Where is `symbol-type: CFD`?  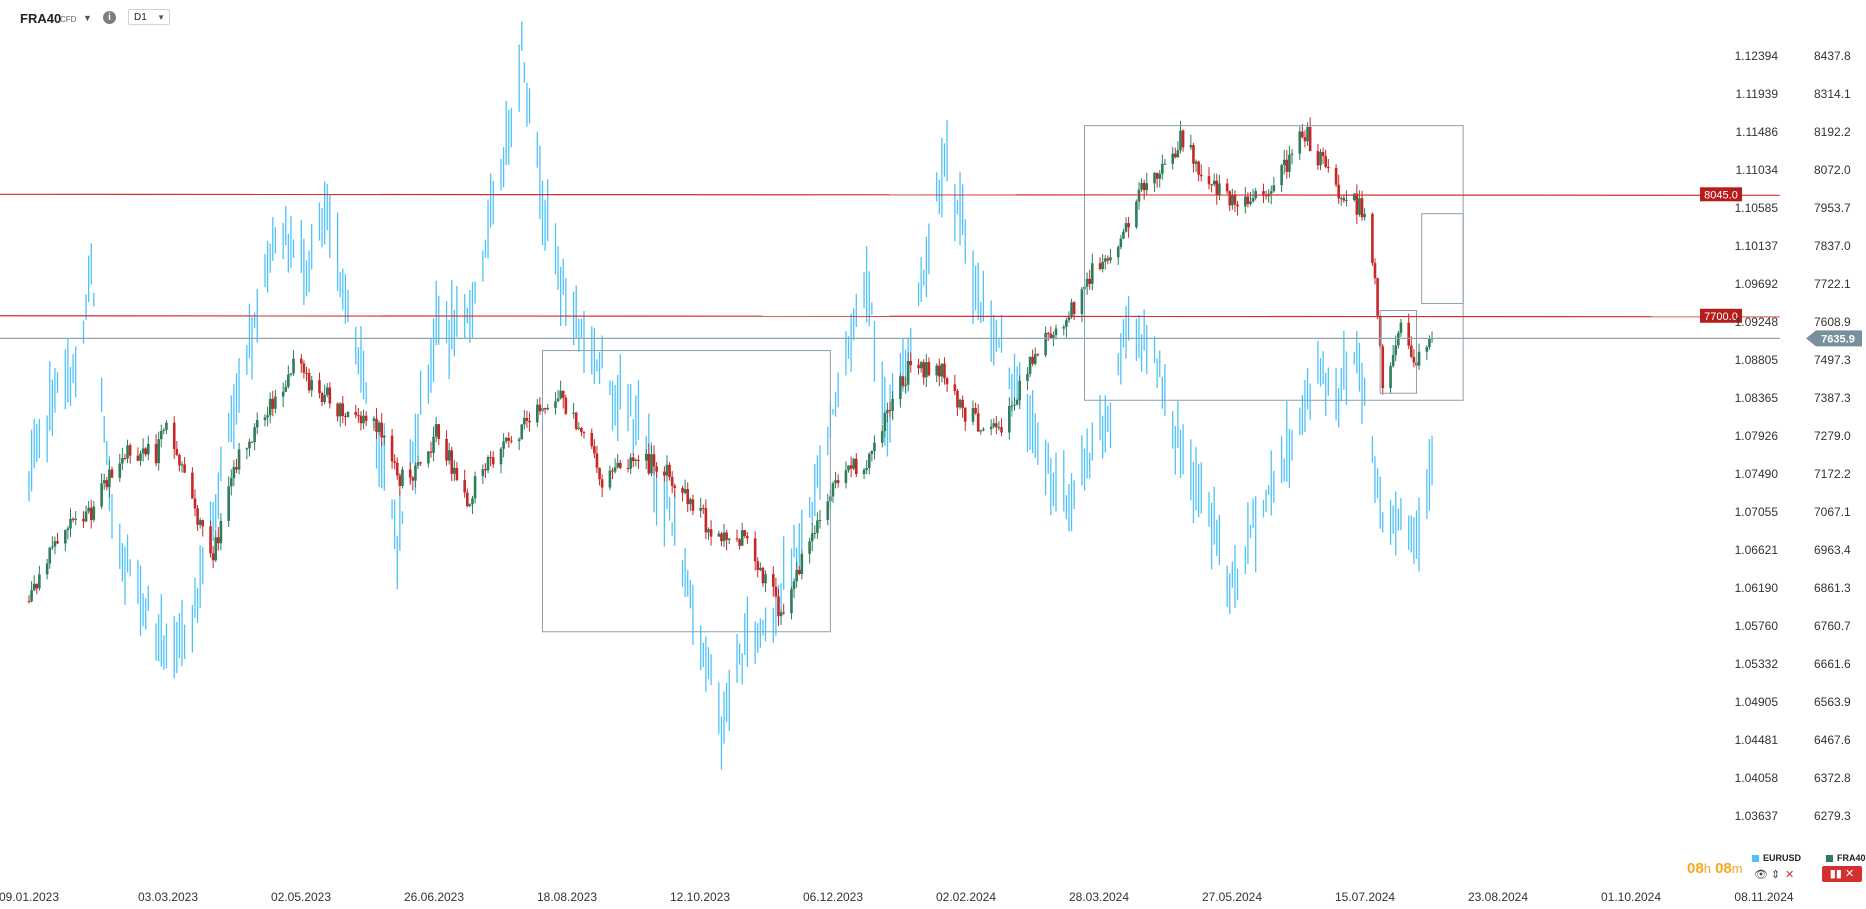
symbol-type: CFD is located at coordinates (68, 19).